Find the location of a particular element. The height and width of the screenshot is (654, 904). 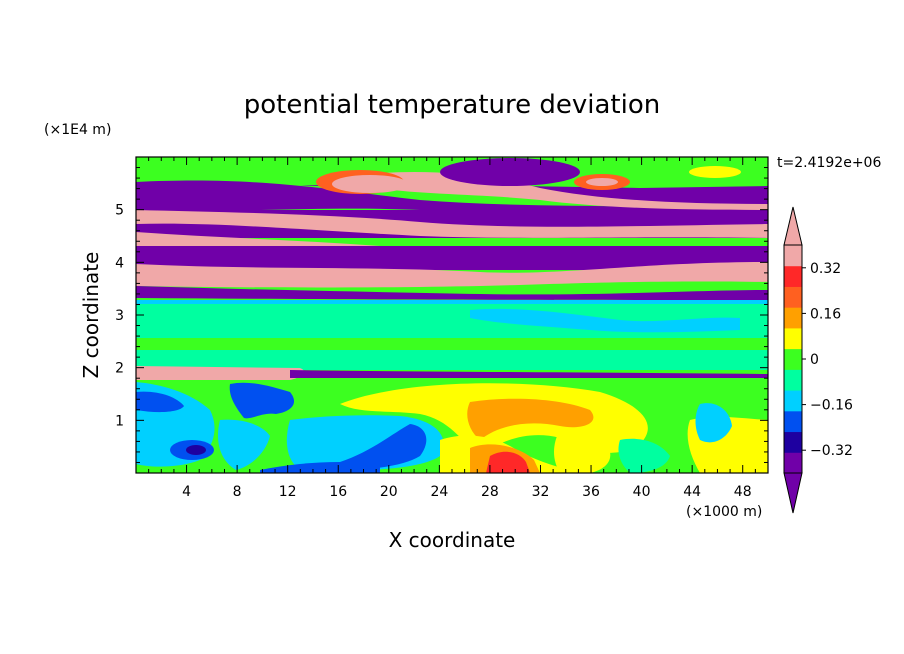

colorbar-tick-label: −0.16 is located at coordinates (831, 406).